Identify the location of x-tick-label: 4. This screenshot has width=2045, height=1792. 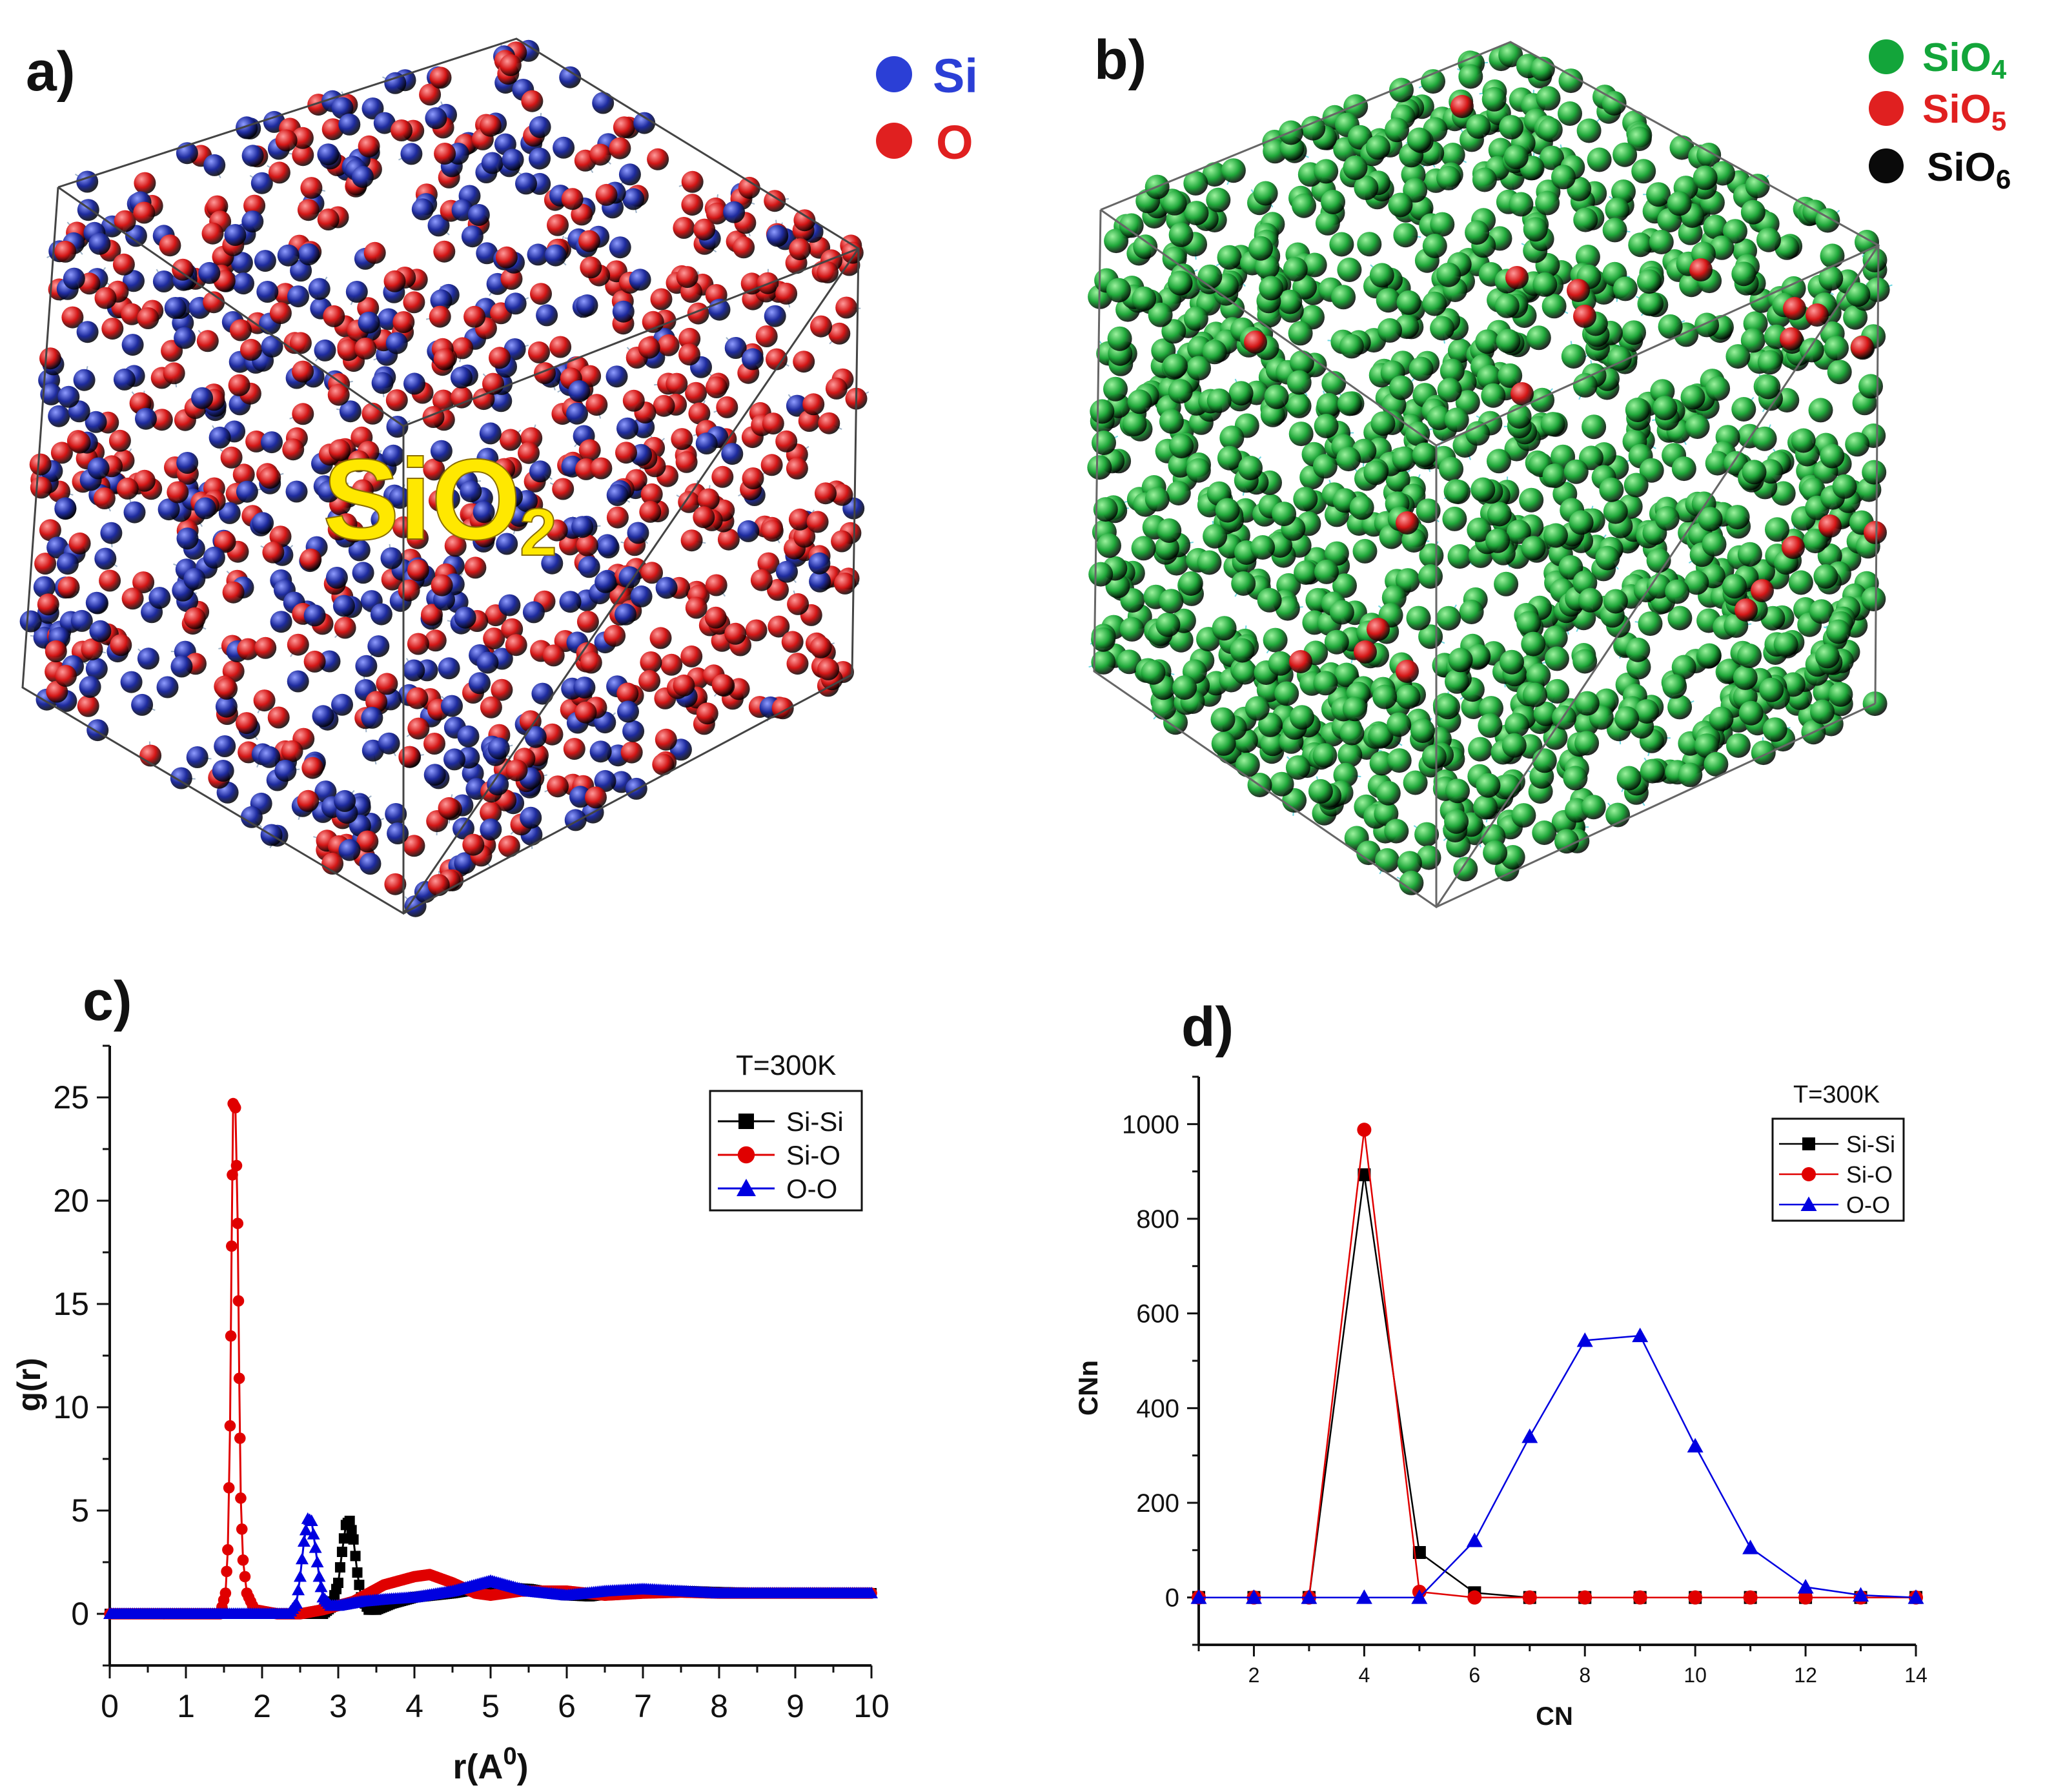
(1364, 1675).